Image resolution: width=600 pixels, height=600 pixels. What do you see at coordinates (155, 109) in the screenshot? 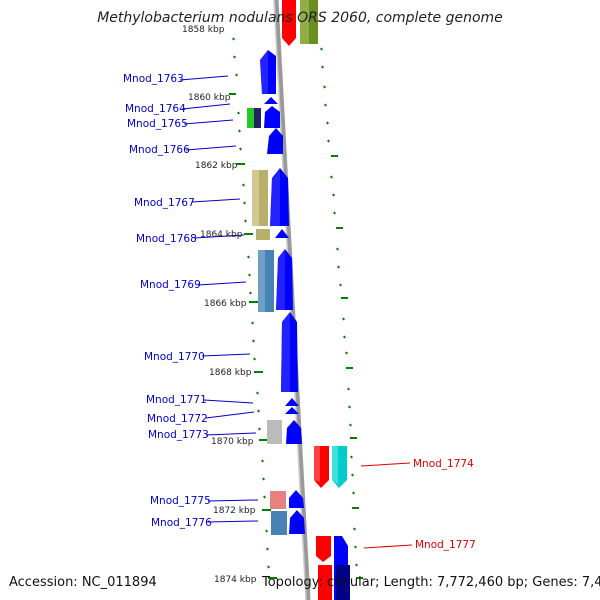
I see `gene-label: Mnod_1764` at bounding box center [155, 109].